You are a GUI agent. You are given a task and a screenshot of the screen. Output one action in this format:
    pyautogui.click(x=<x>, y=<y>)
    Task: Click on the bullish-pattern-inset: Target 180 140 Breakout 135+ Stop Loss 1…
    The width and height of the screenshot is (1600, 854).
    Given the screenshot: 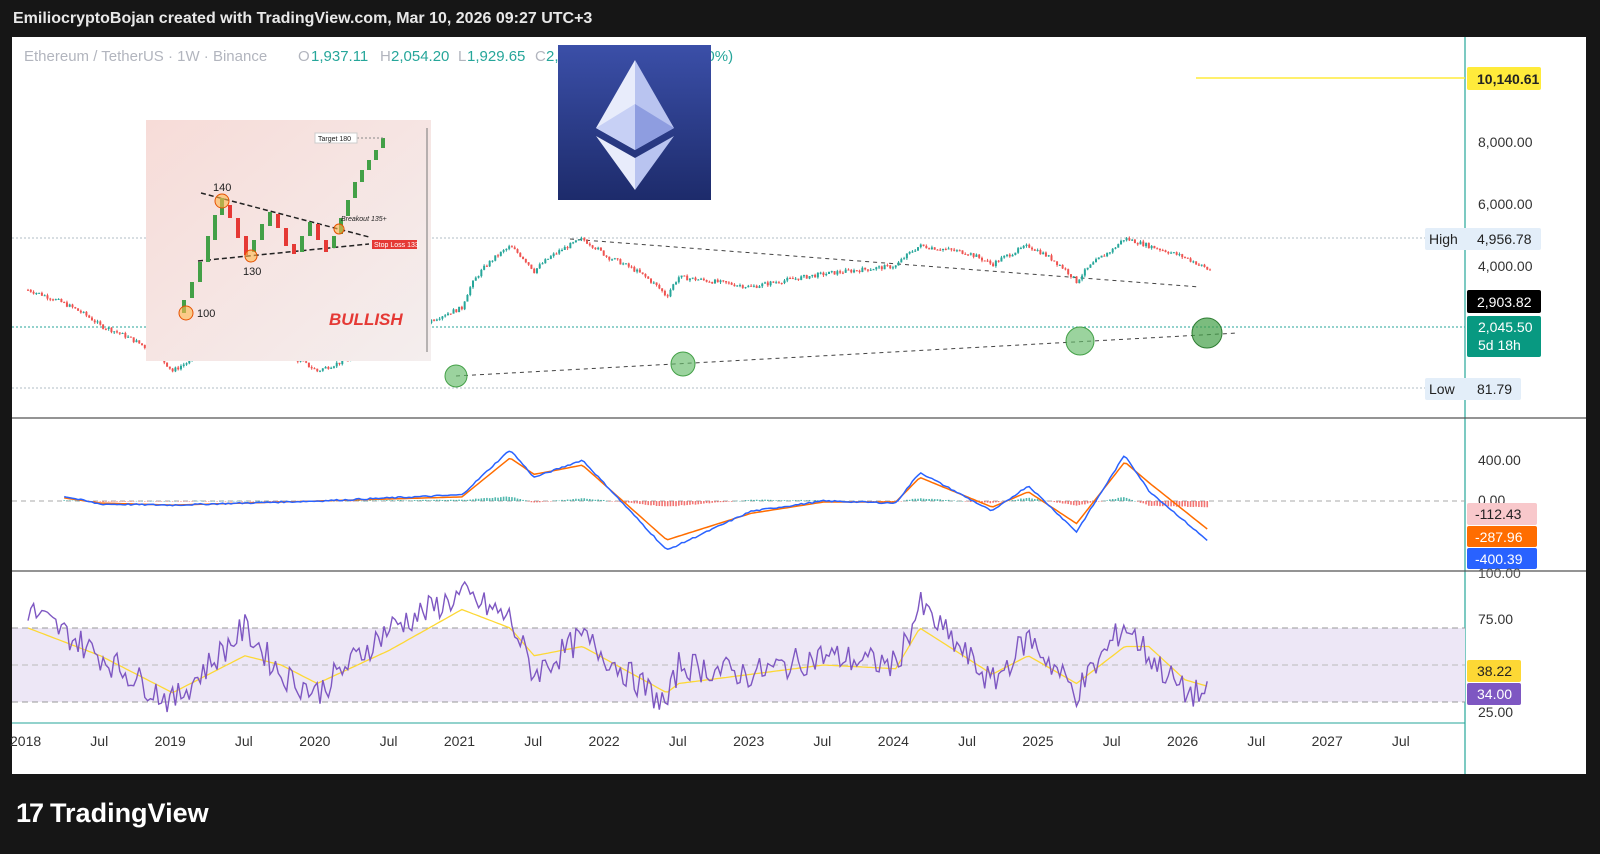 What is the action you would take?
    pyautogui.click(x=288, y=240)
    